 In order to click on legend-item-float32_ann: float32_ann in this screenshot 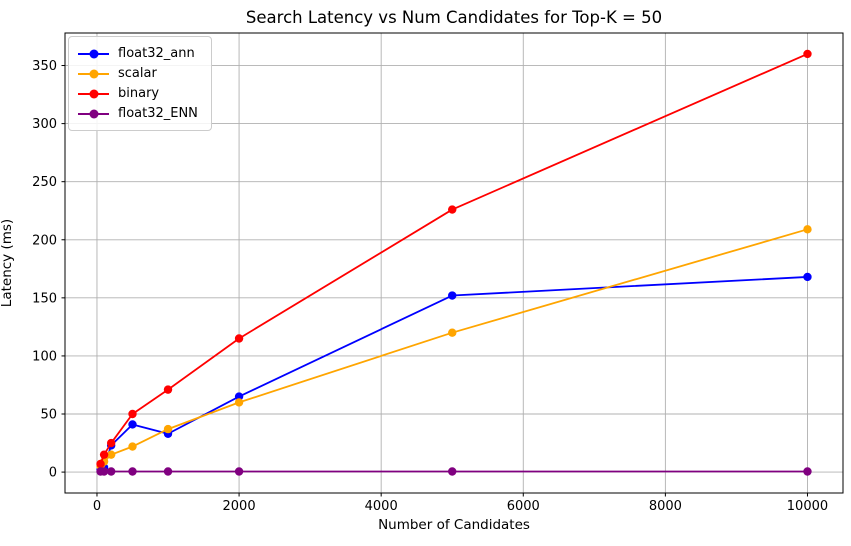, I will do `click(139, 53)`.